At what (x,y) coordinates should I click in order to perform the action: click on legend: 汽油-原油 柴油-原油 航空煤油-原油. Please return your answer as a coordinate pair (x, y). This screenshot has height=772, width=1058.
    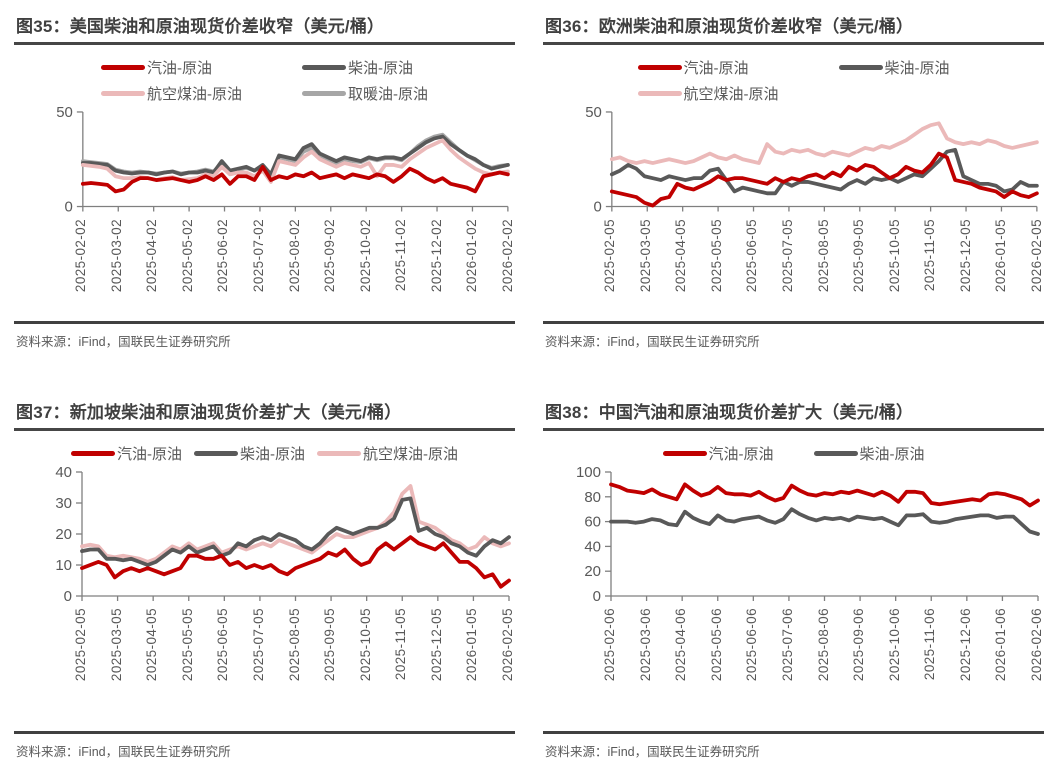
    Looking at the image, I should click on (264, 453).